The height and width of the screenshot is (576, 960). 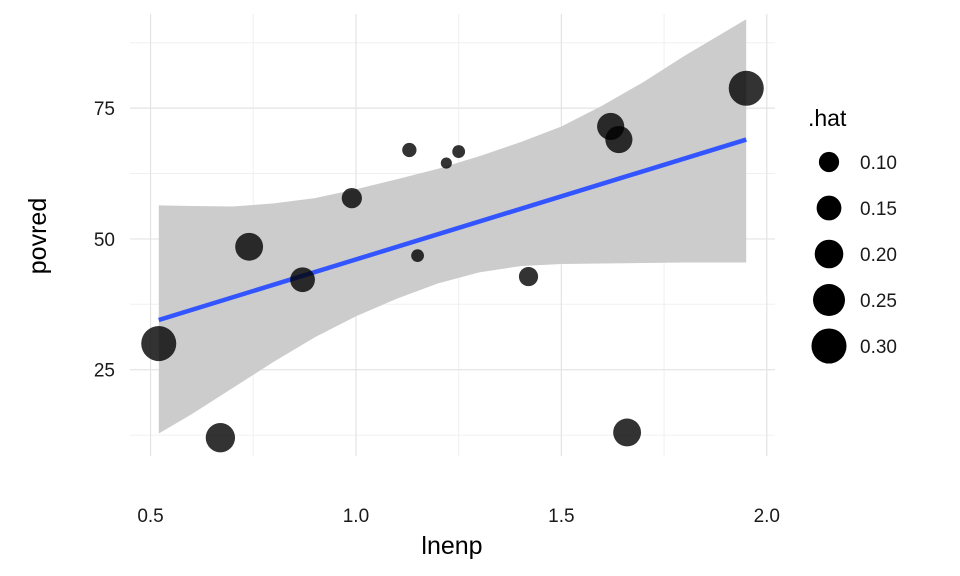 What do you see at coordinates (854, 257) in the screenshot?
I see `legend-items: 0.10 0.15 0.20 0.25 0.30` at bounding box center [854, 257].